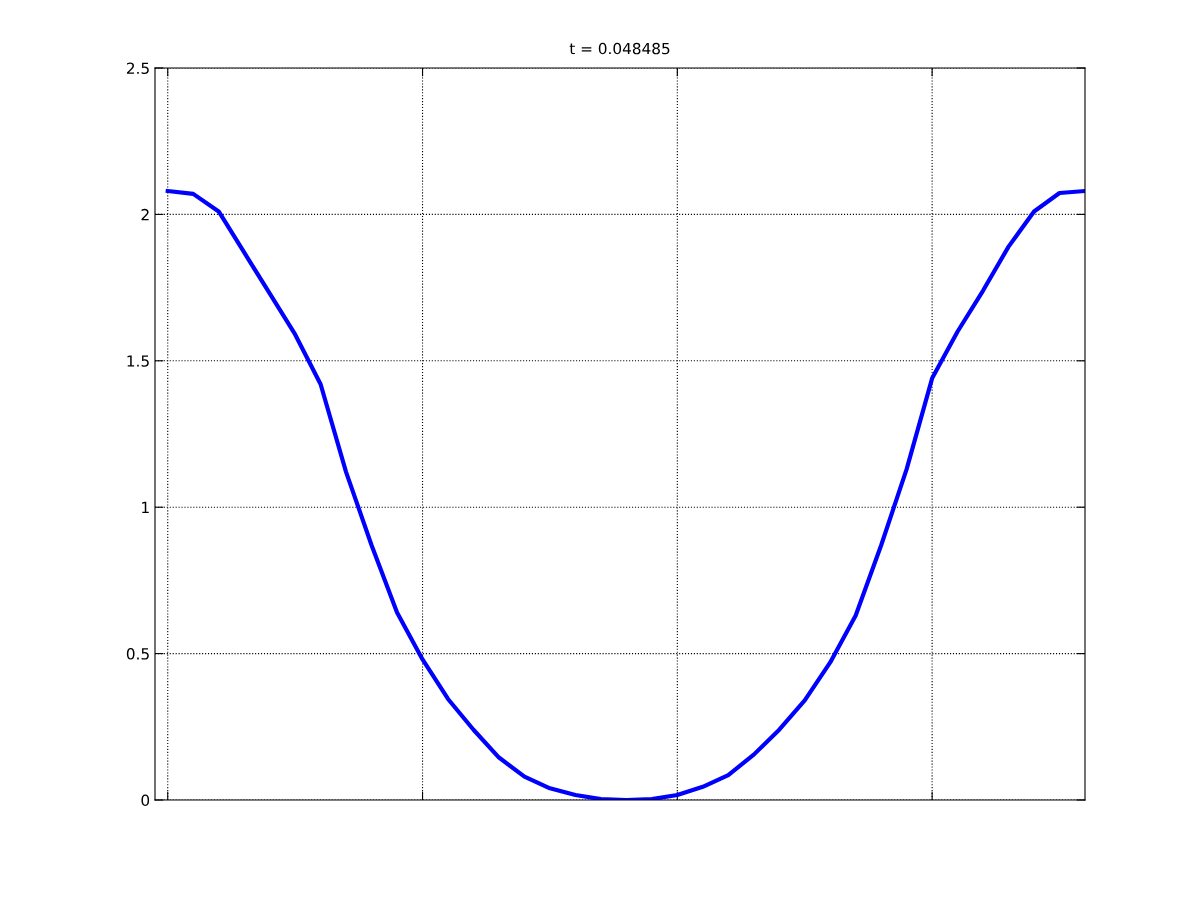  Describe the element at coordinates (138, 361) in the screenshot. I see `y-tick-label: 1.5` at that location.